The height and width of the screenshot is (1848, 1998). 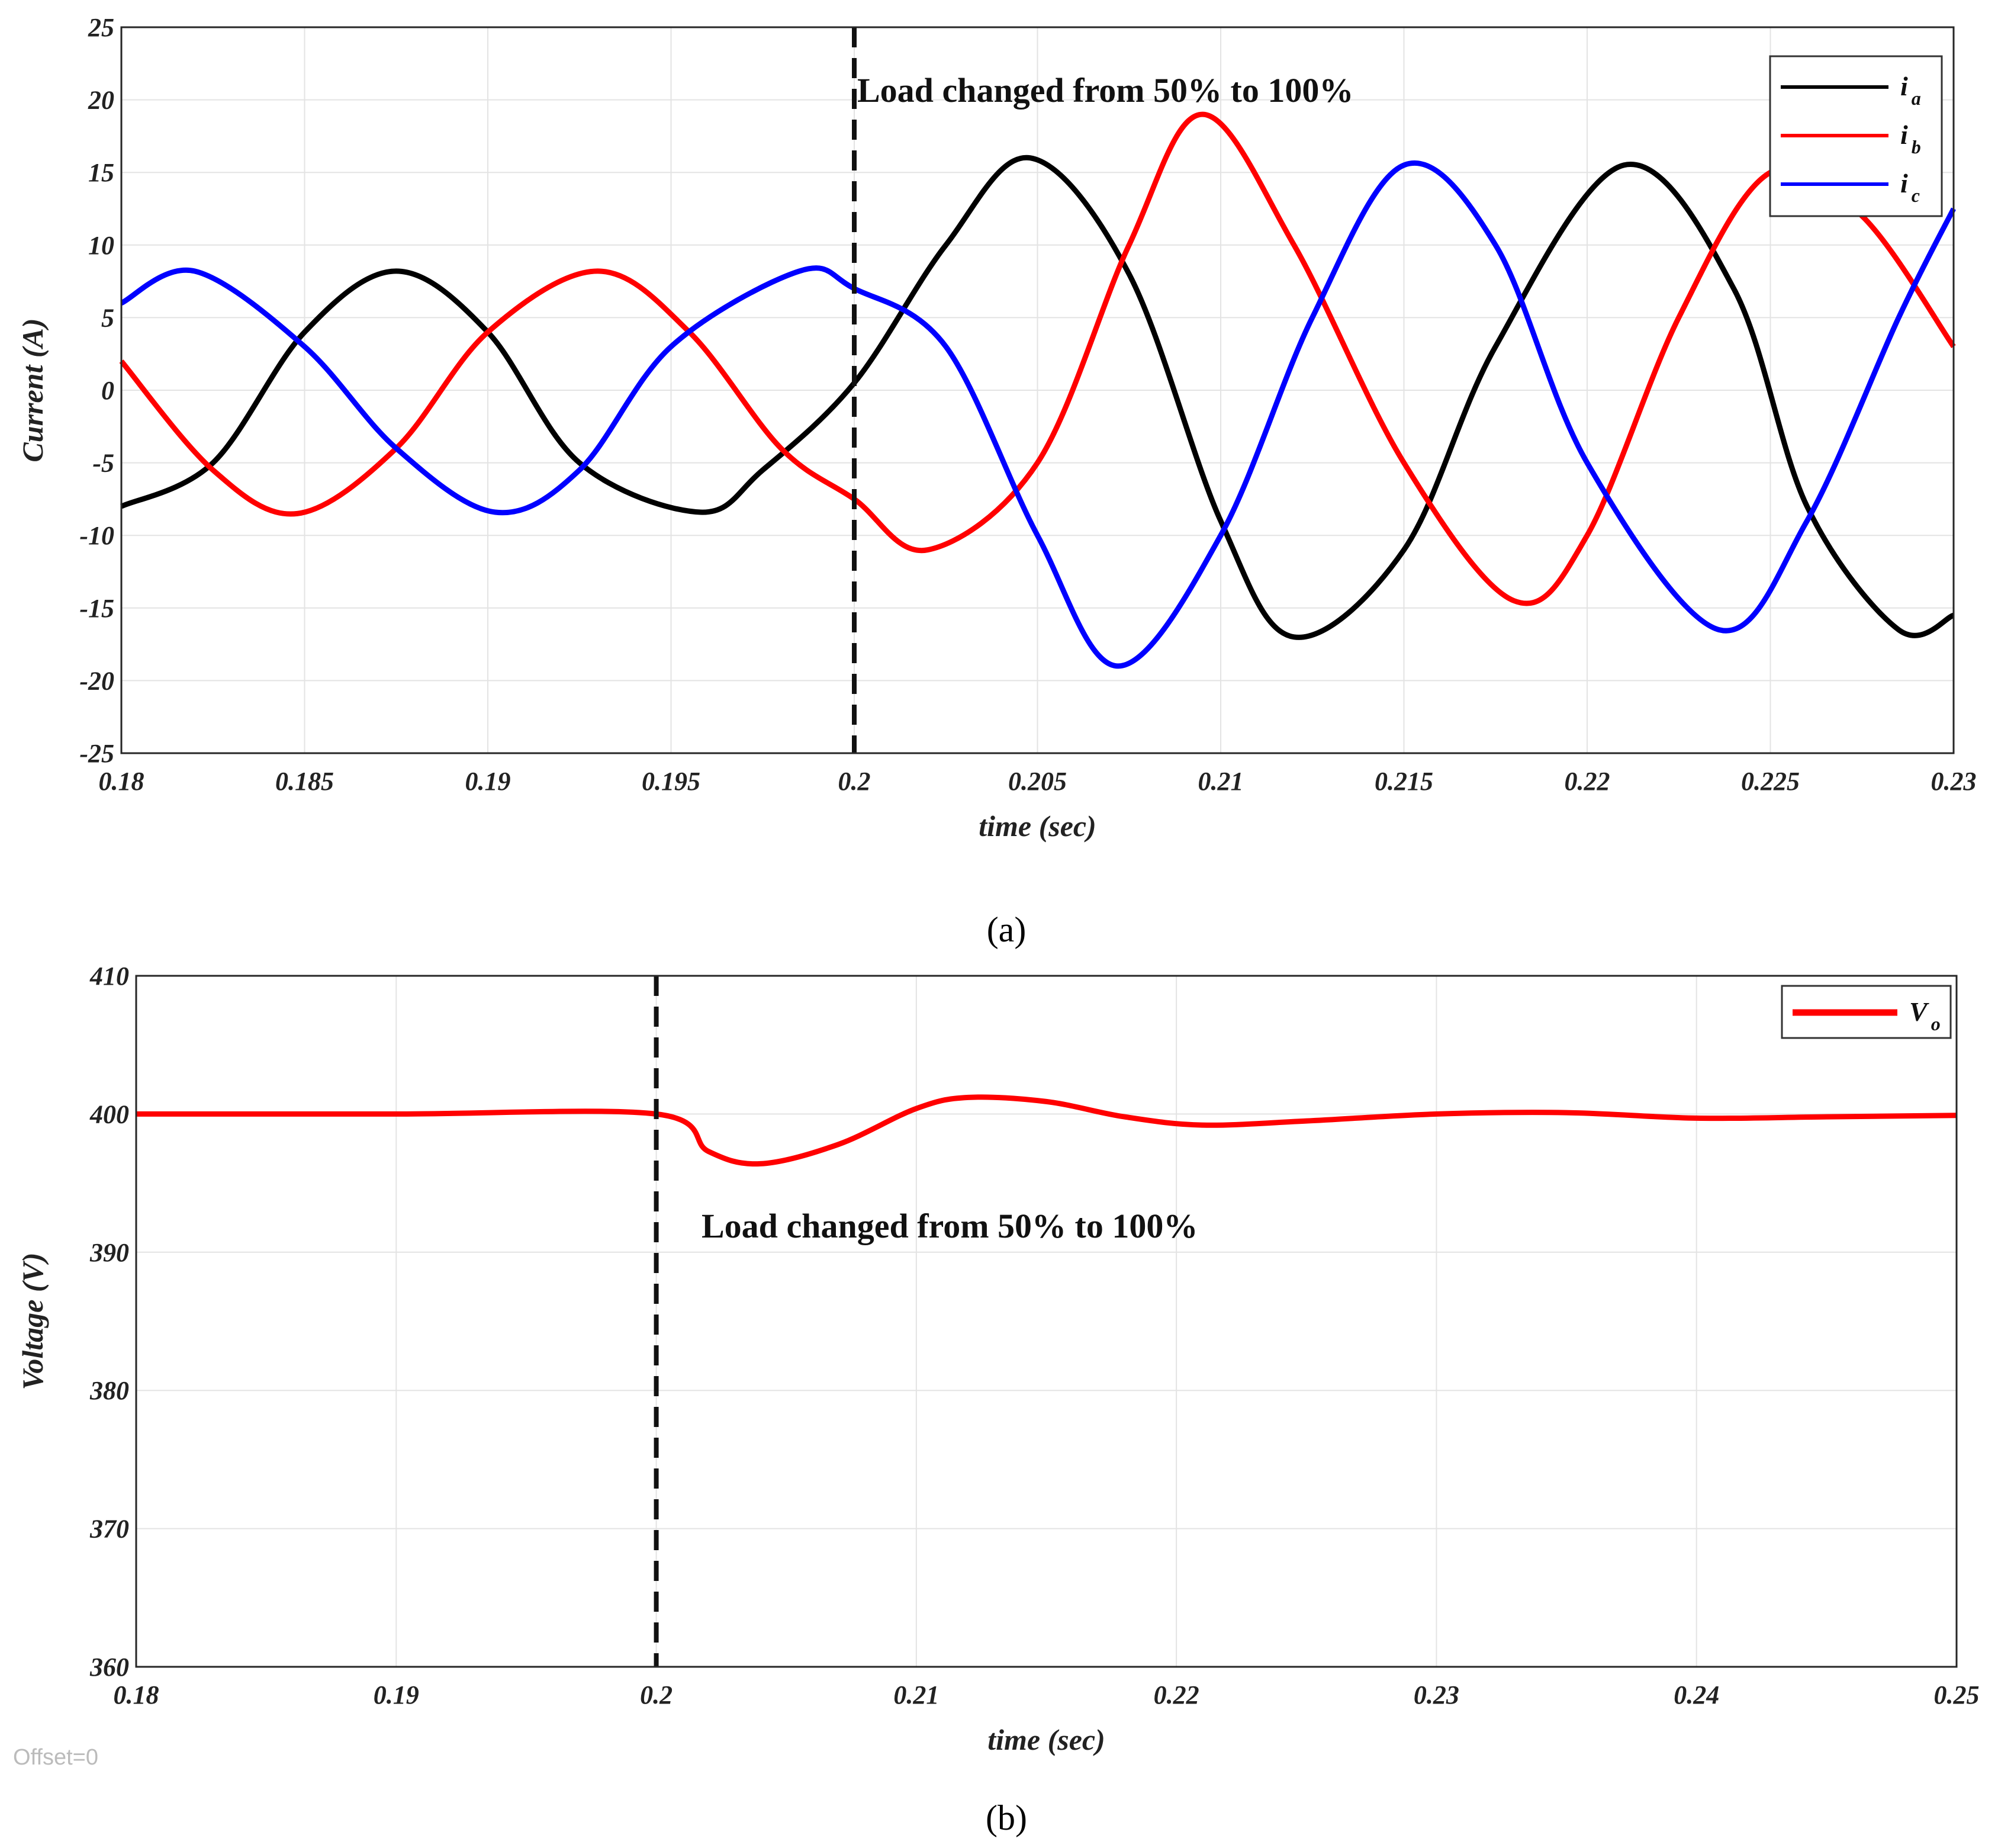 I want to click on y-tick-label: 25, so click(x=101, y=27).